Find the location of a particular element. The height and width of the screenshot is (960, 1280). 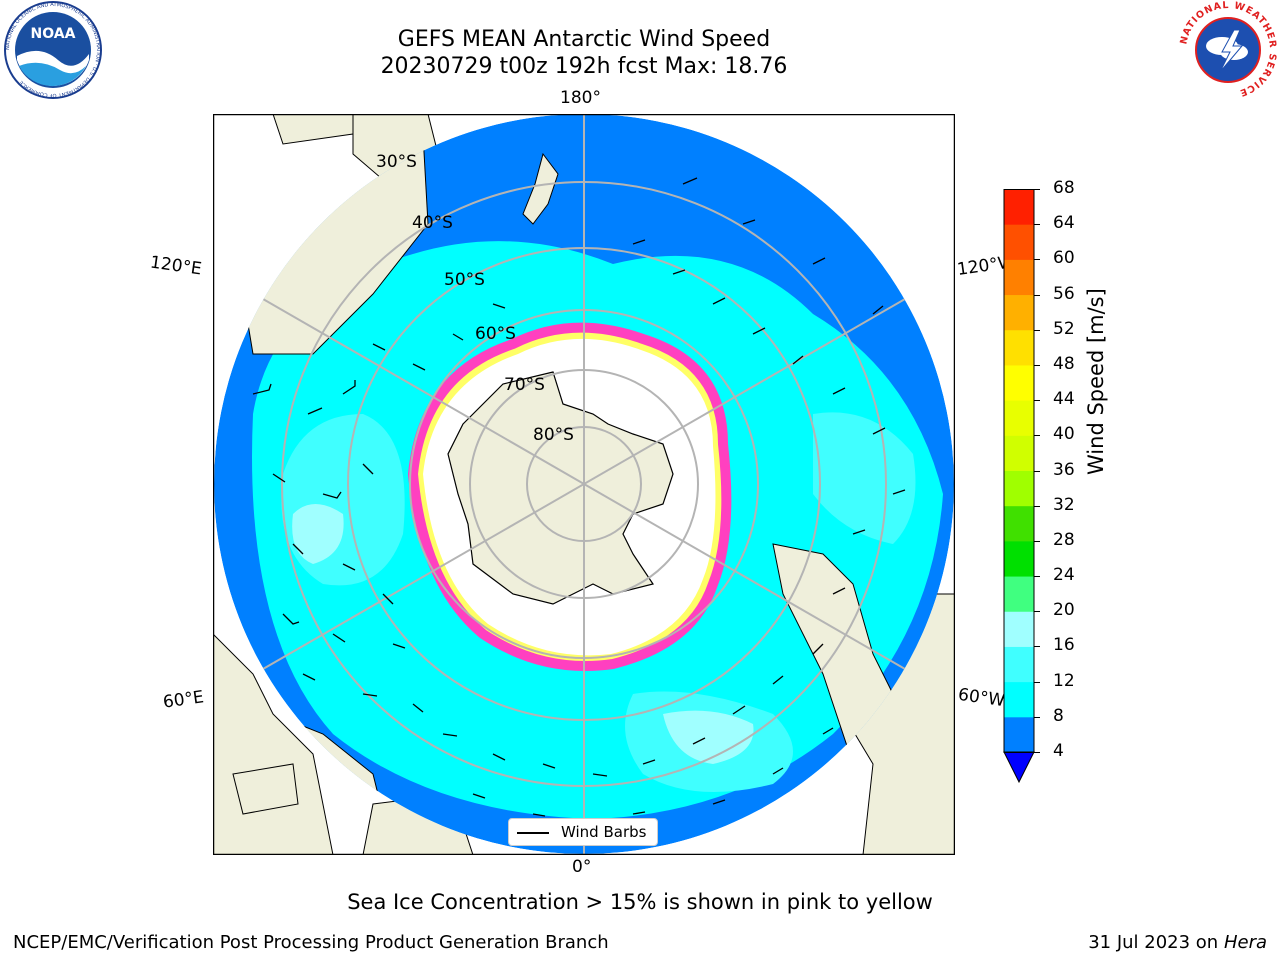

colorbar-tick-label: 52 is located at coordinates (1064, 328).